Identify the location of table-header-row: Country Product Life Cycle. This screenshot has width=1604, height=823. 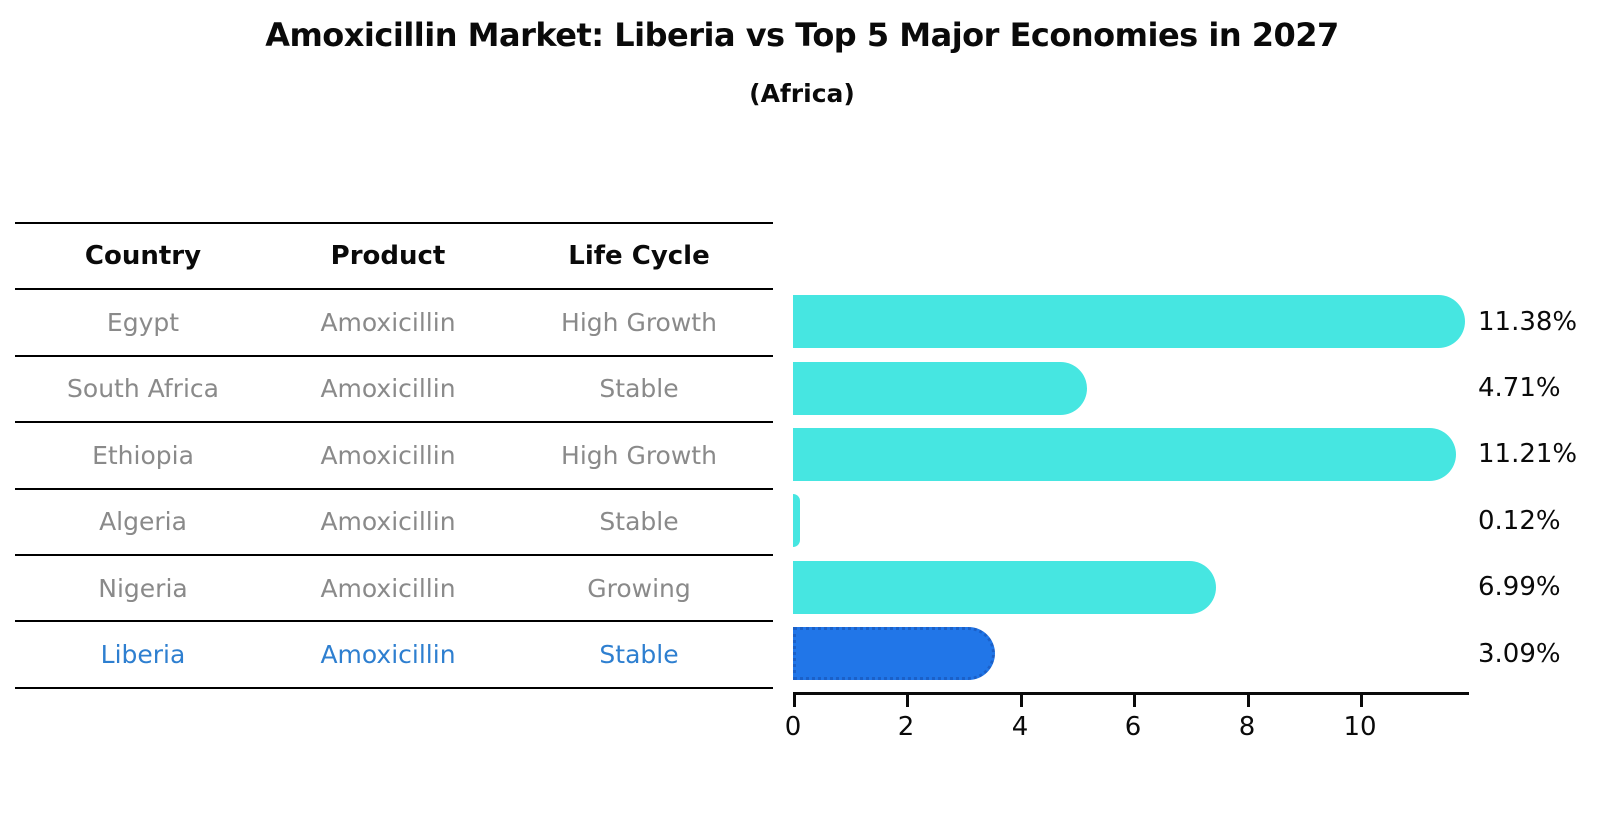
(394, 255).